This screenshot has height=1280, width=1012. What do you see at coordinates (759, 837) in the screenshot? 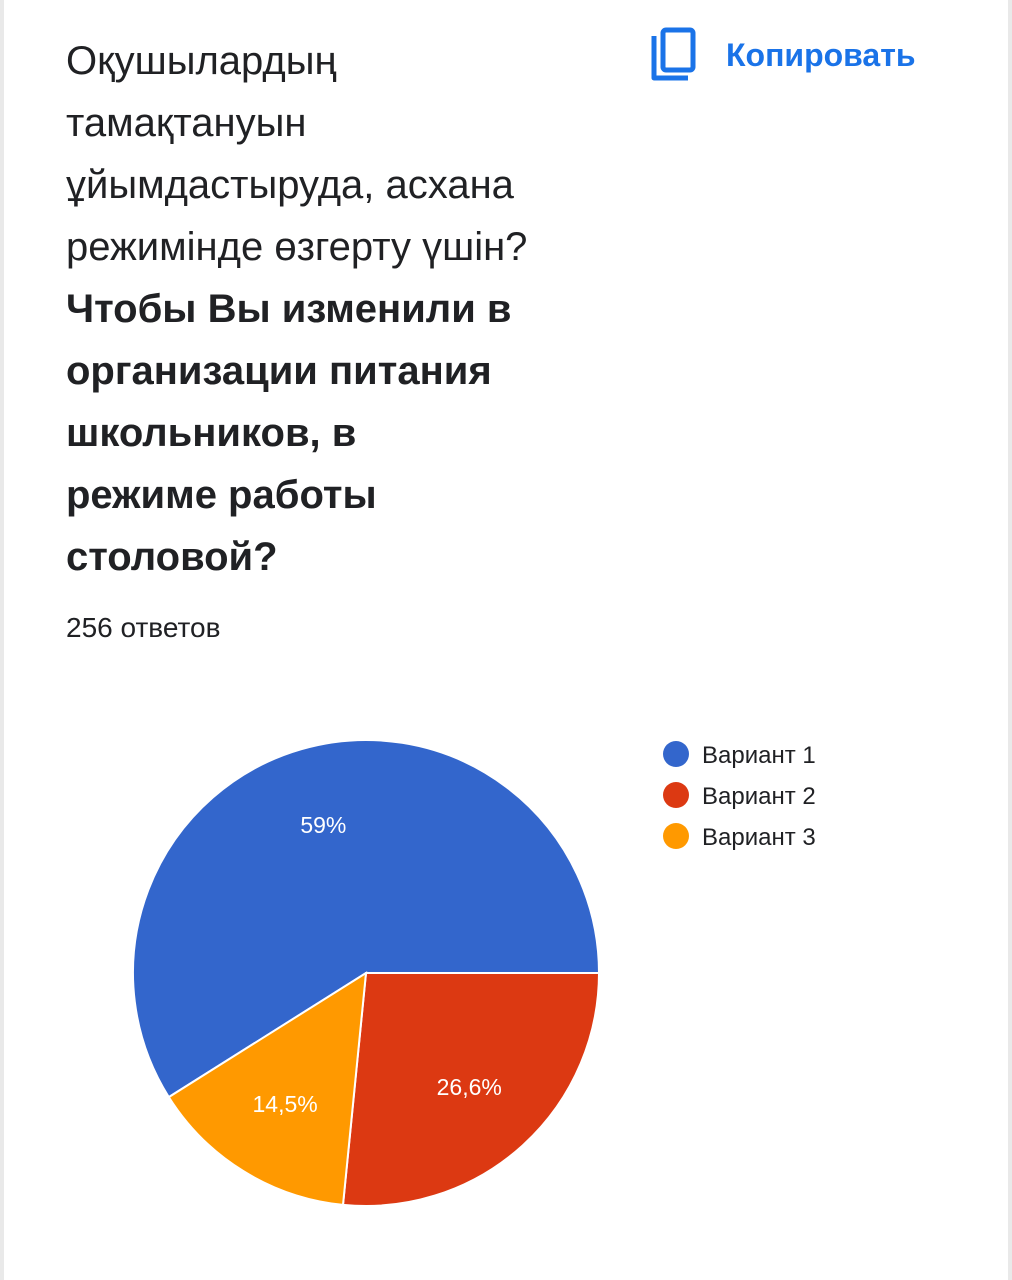
I see `legend-label-3: Вариант 3` at bounding box center [759, 837].